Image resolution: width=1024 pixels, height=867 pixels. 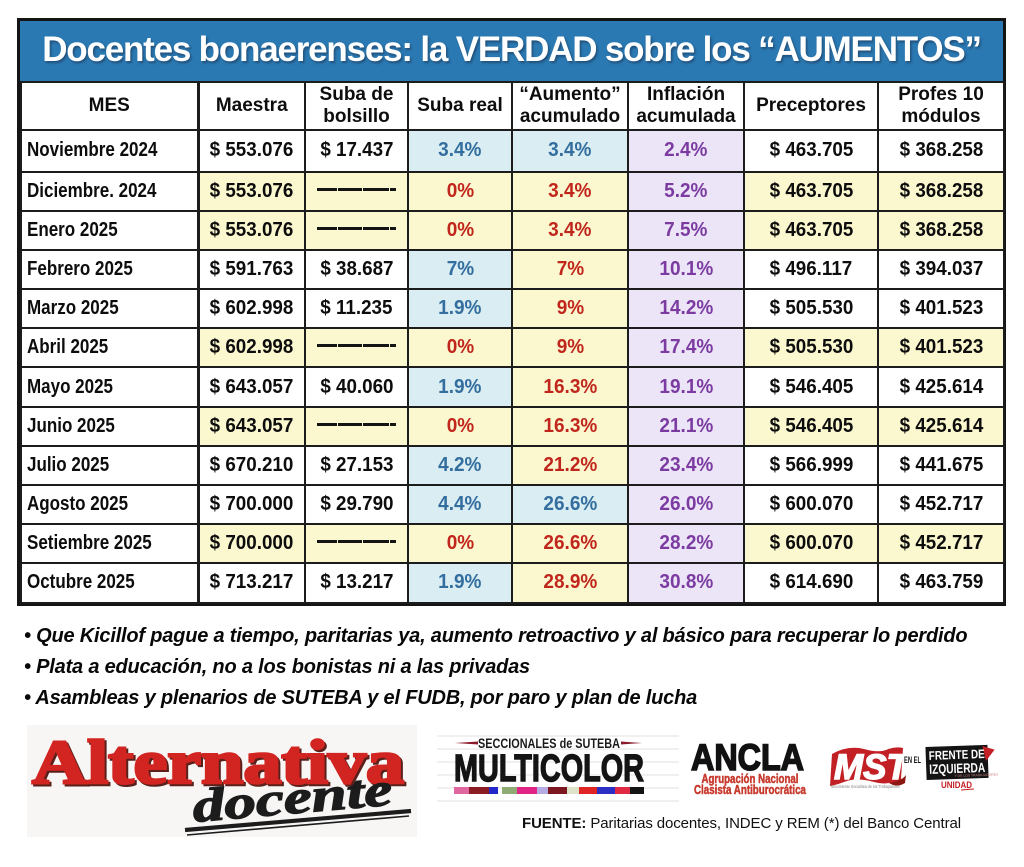 I want to click on svg-text: Agrupación Nacional, so click(x=750, y=779).